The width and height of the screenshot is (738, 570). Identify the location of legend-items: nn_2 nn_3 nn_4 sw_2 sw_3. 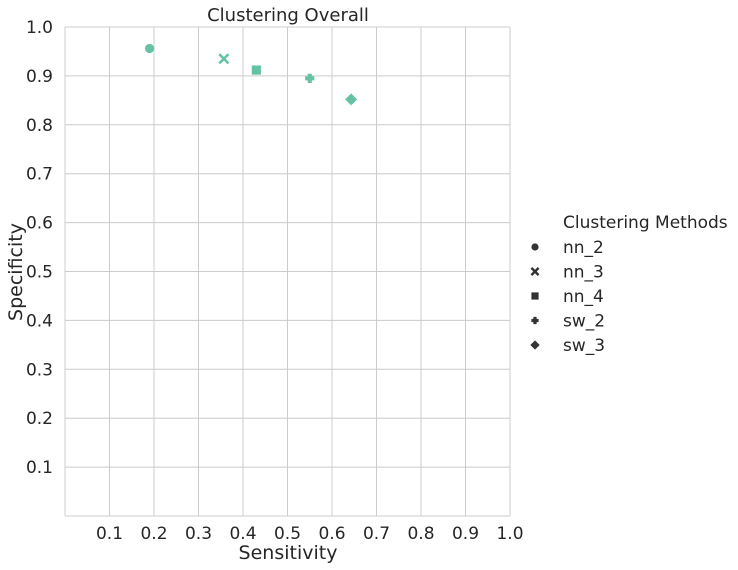
(567, 297).